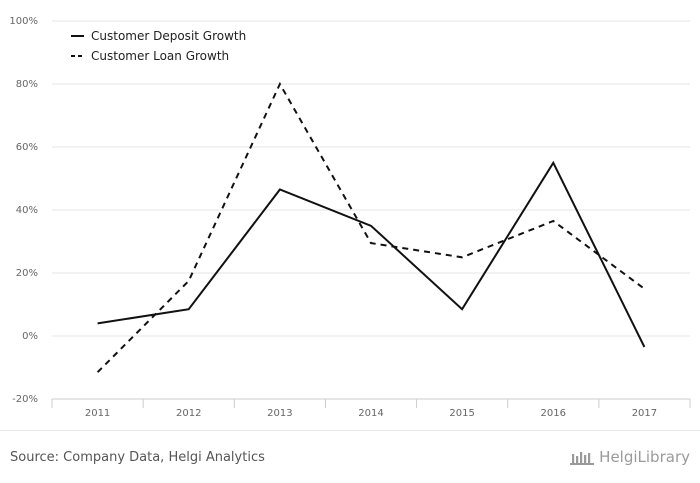 Image resolution: width=700 pixels, height=483 pixels. I want to click on y-tick-label: 40%, so click(27, 210).